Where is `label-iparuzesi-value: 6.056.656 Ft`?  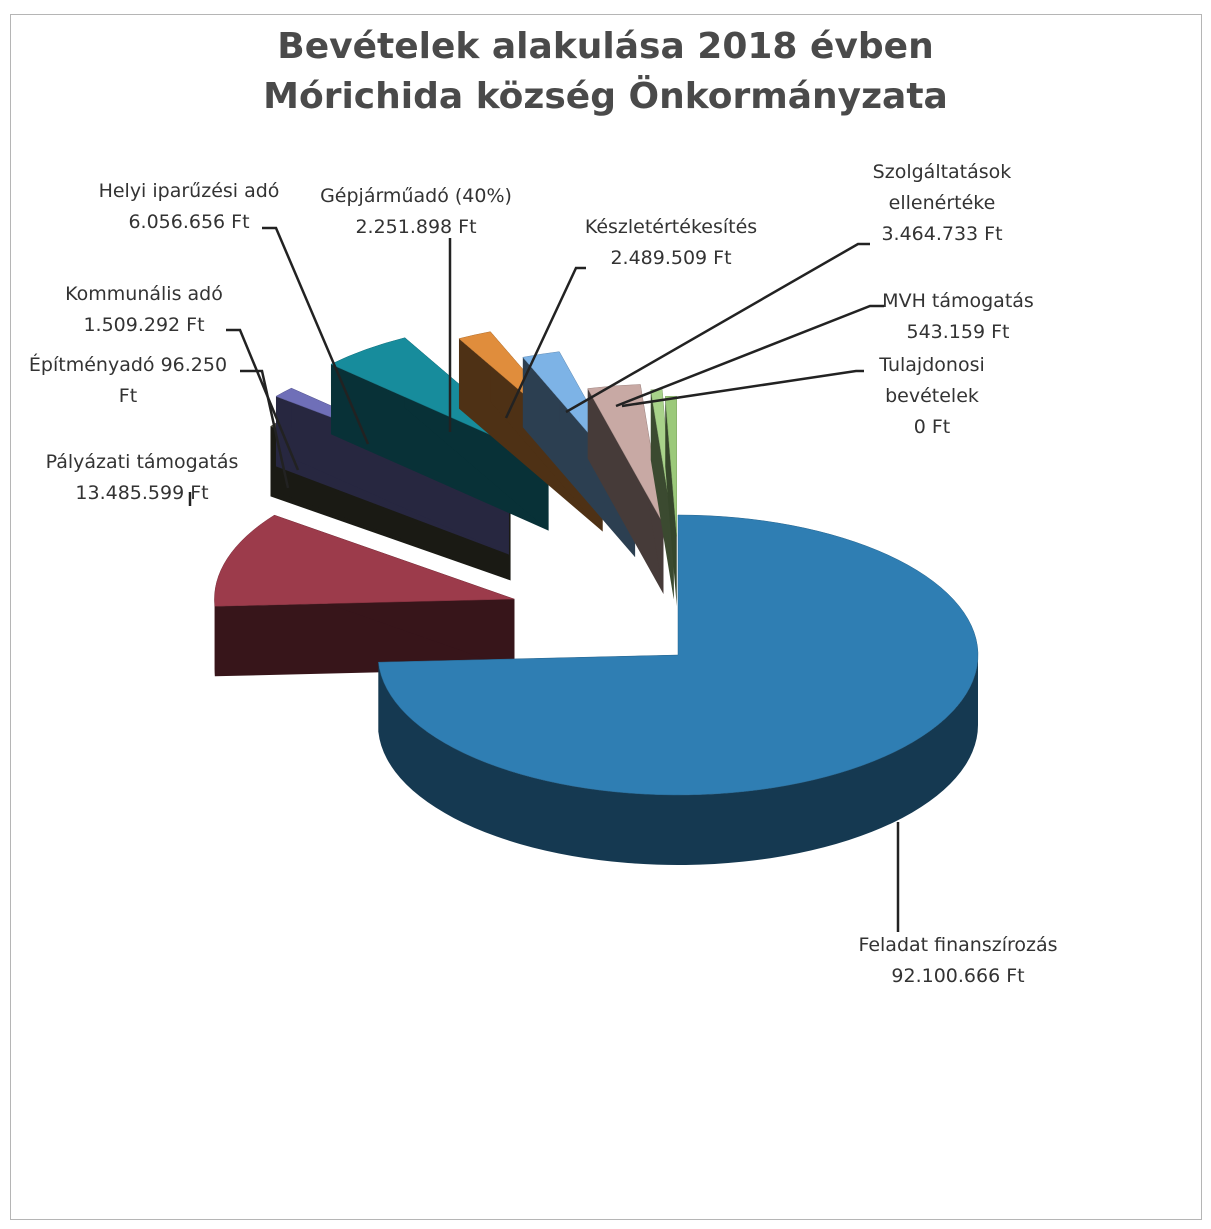
label-iparuzesi-value: 6.056.656 Ft is located at coordinates (189, 222).